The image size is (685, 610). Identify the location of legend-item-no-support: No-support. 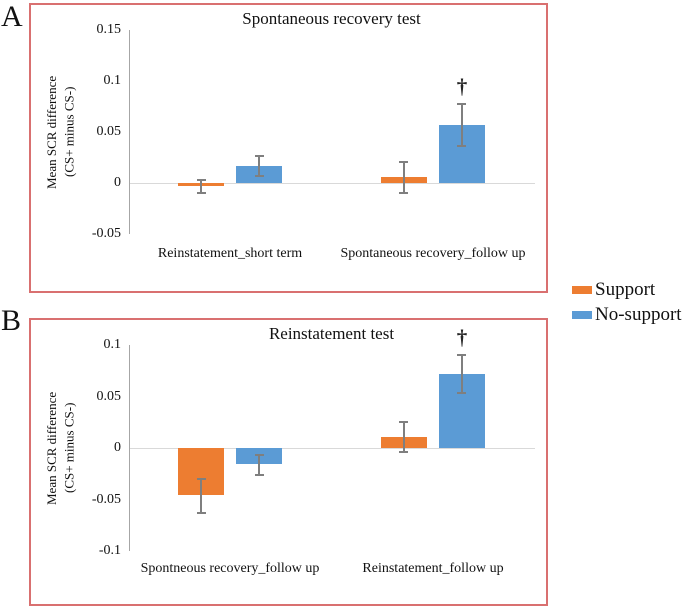
(627, 314).